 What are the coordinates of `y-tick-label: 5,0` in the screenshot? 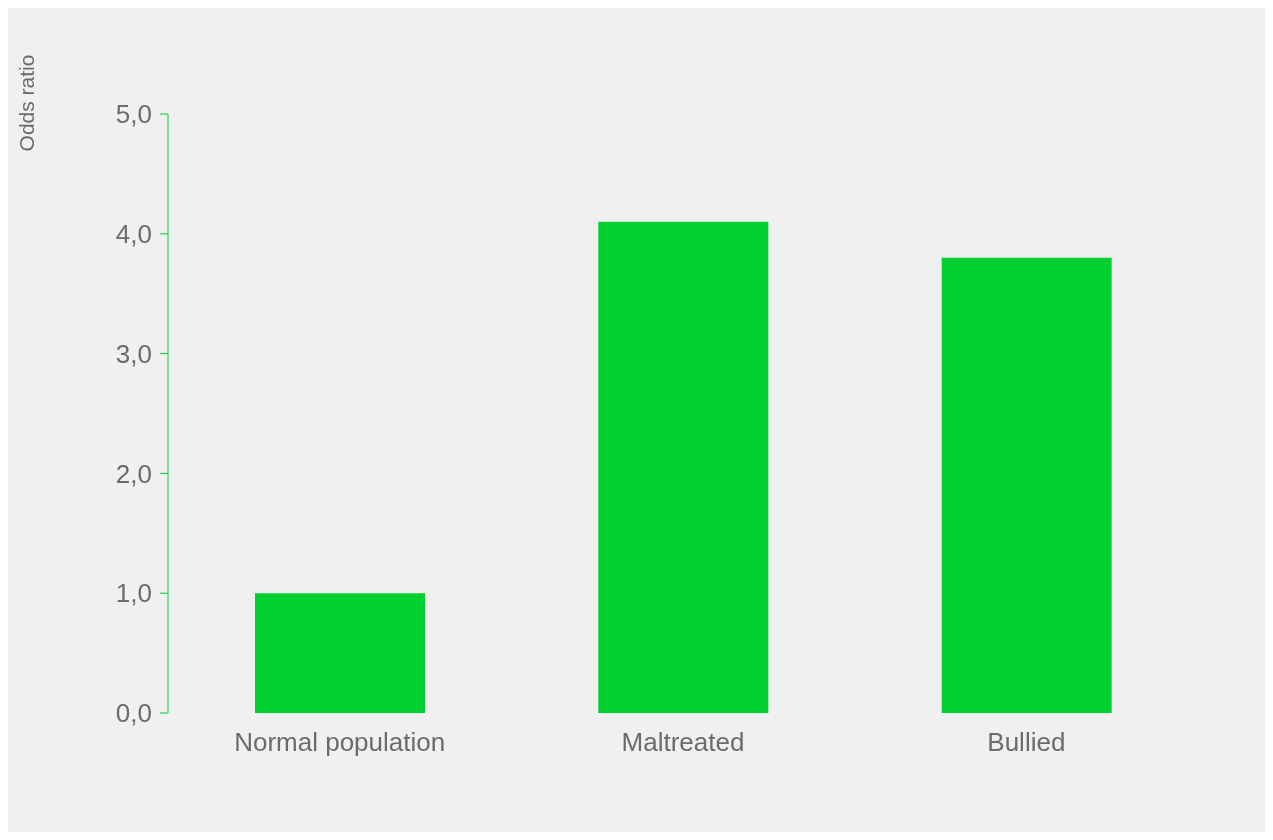 It's located at (133, 114).